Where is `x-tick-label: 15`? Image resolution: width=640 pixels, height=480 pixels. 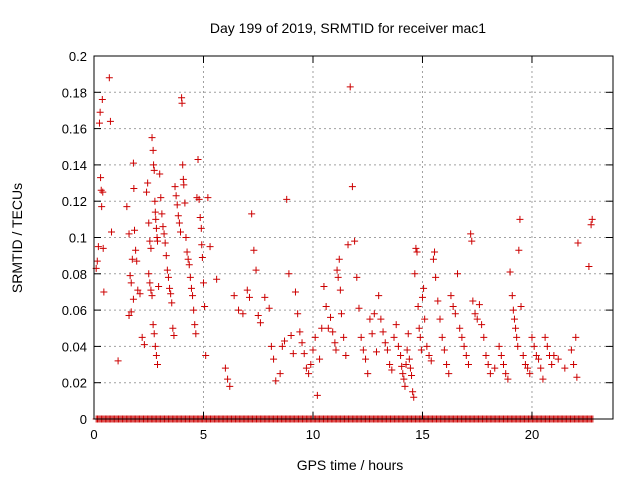
x-tick-label: 15 is located at coordinates (422, 434).